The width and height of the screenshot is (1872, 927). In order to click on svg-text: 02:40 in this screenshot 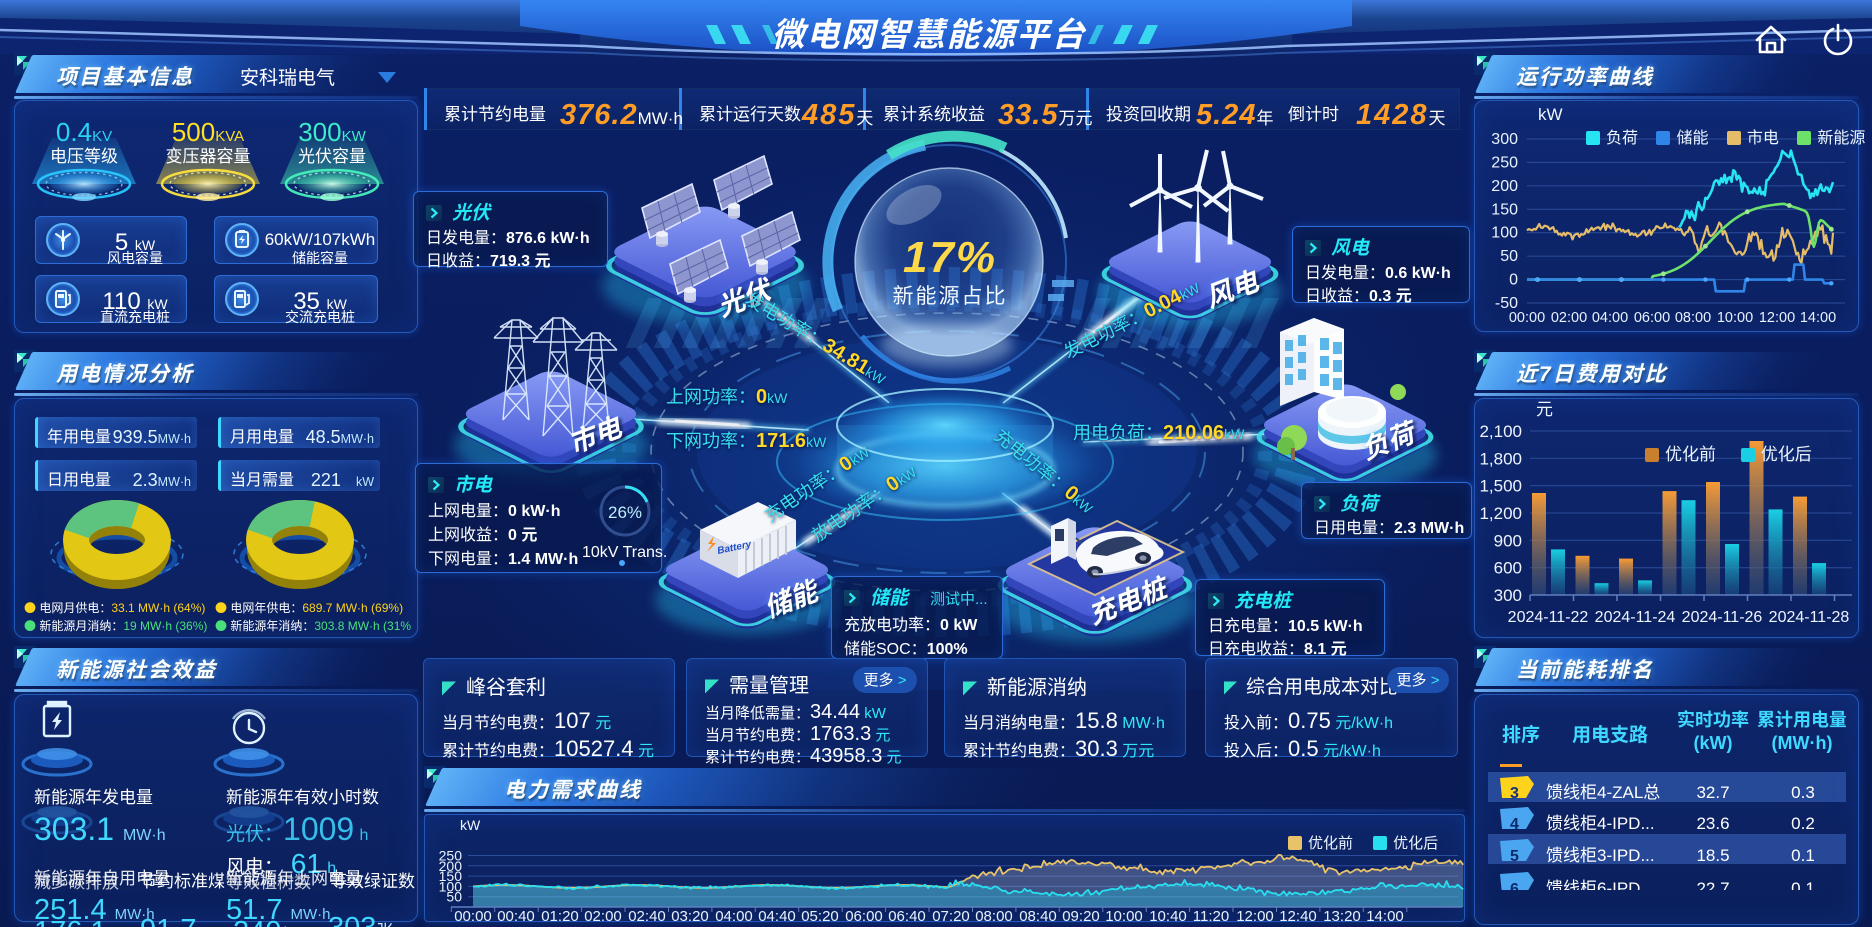, I will do `click(647, 915)`.